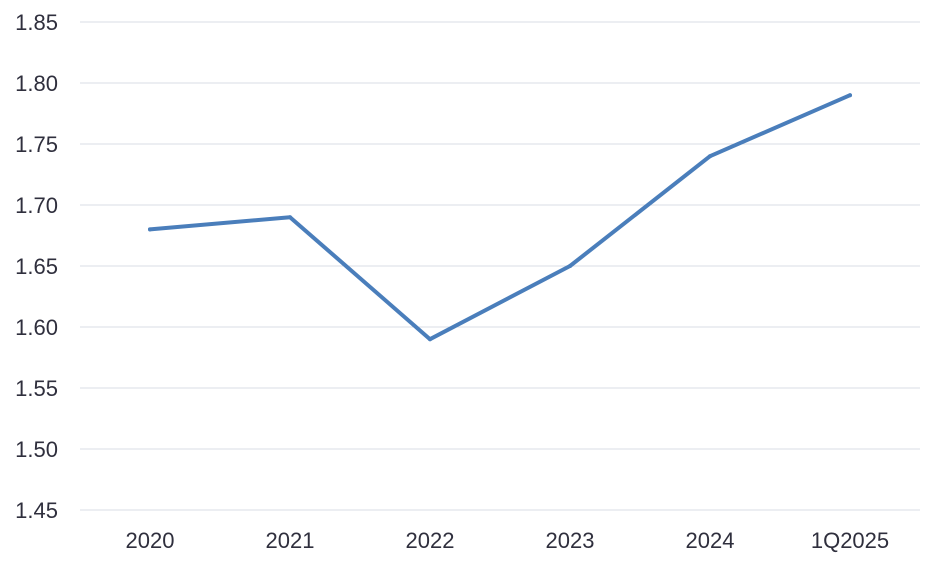  I want to click on y-axis-tick-labels: 1.85 1.80 1.75 1.70 1.65 1.60 1.55 1.50 1.45, so click(36, 266).